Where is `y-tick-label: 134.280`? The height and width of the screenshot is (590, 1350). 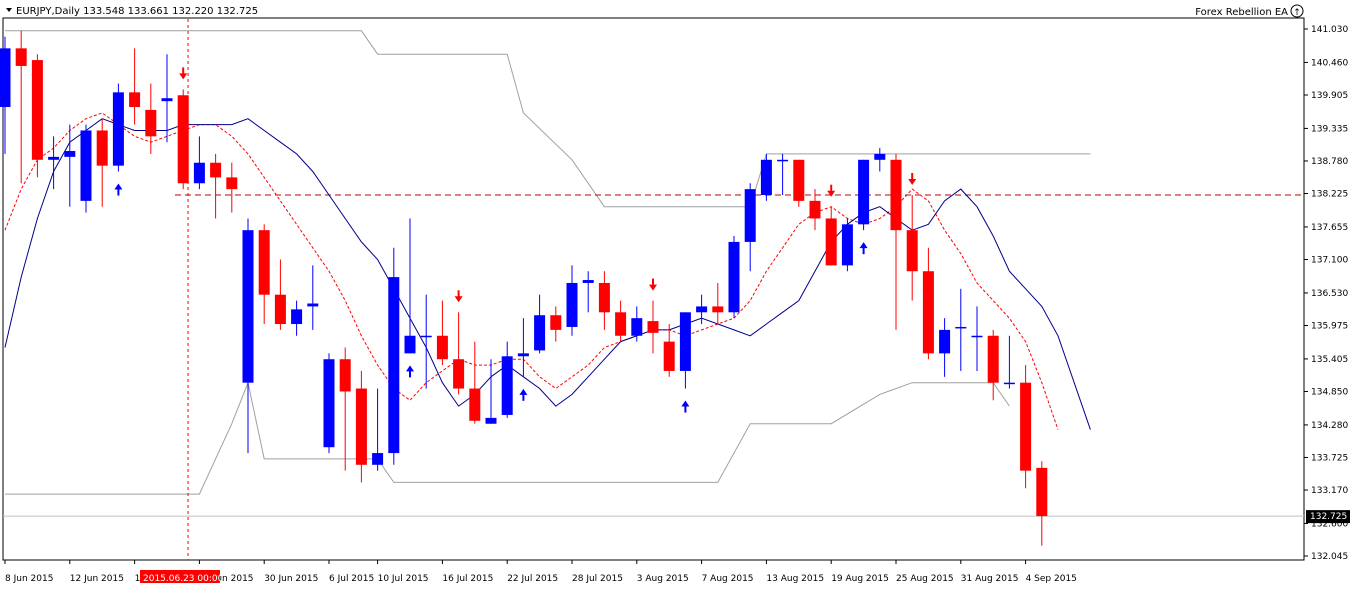 y-tick-label: 134.280 is located at coordinates (1329, 426).